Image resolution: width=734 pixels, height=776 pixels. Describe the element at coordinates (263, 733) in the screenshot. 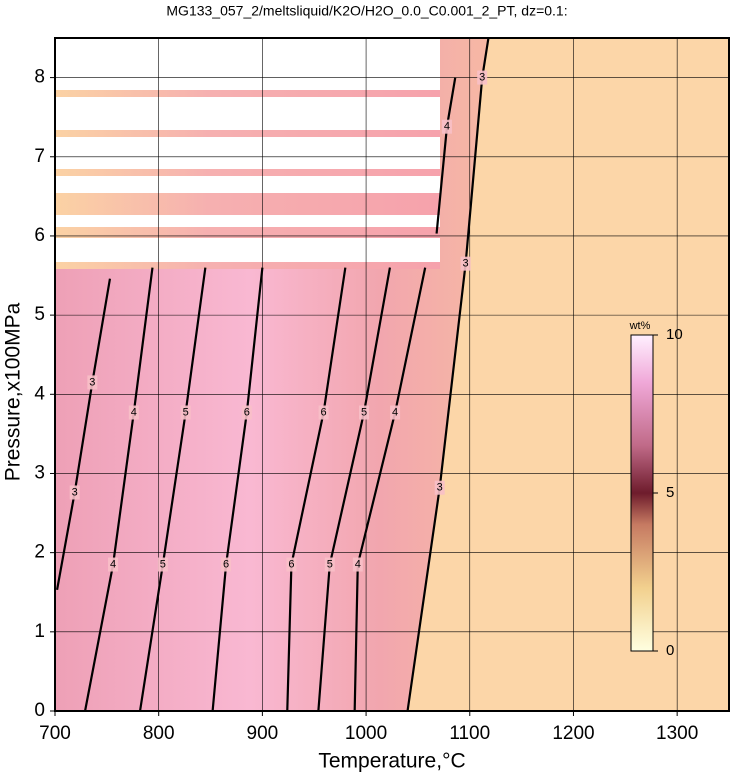

I see `x-tick-label: 900` at that location.